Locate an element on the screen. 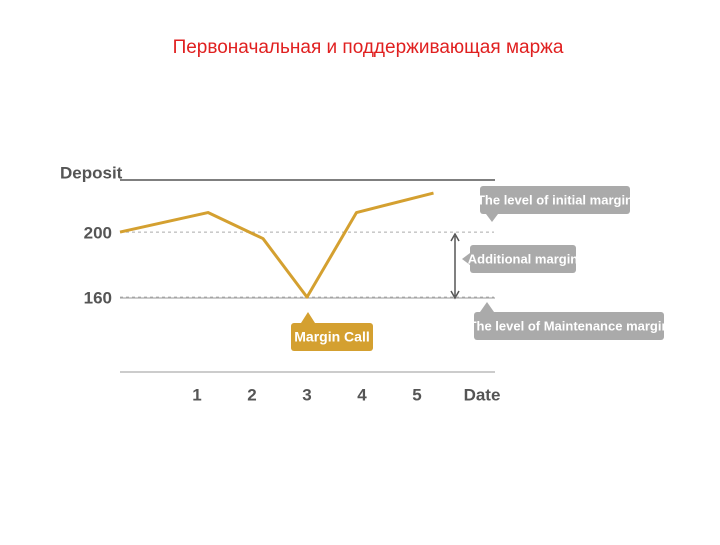 The width and height of the screenshot is (720, 545). initial-label: The level of initial margin is located at coordinates (555, 199).